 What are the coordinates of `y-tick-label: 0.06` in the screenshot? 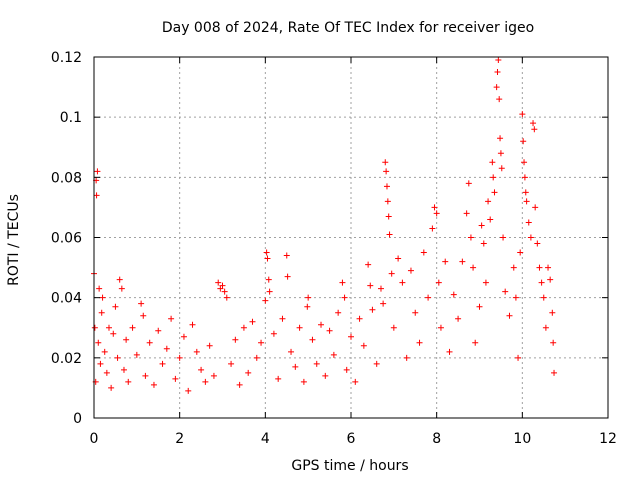 It's located at (66, 239).